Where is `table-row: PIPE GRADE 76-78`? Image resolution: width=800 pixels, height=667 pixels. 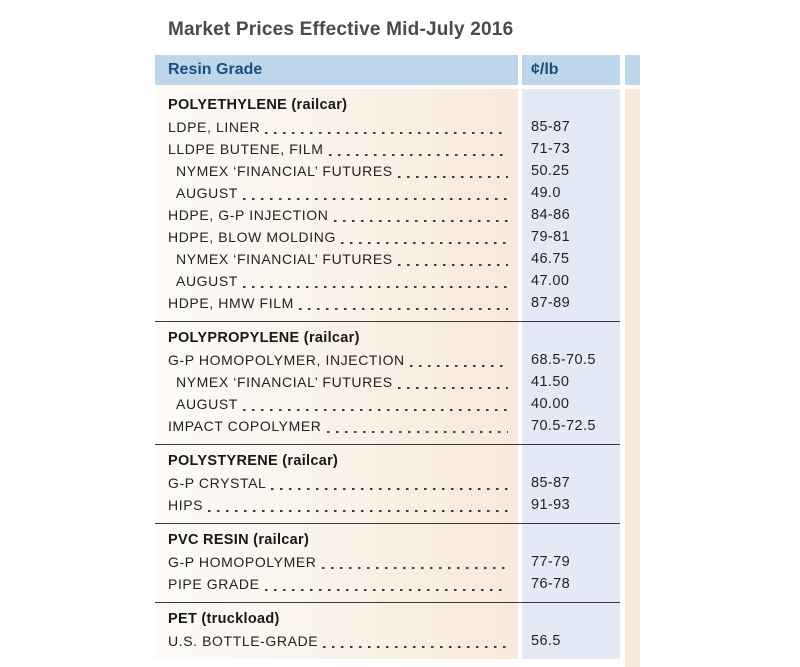
table-row: PIPE GRADE 76-78 is located at coordinates (397, 584).